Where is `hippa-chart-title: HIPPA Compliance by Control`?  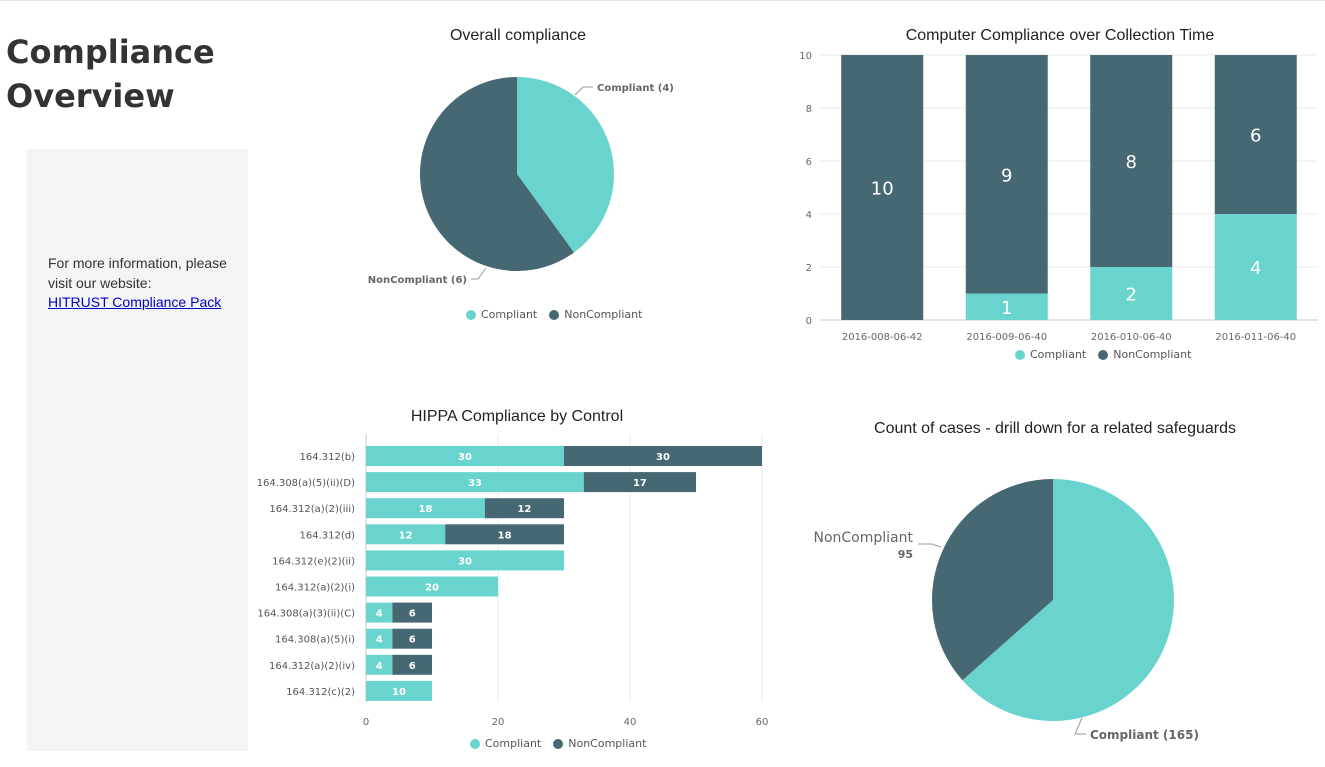
hippa-chart-title: HIPPA Compliance by Control is located at coordinates (517, 416).